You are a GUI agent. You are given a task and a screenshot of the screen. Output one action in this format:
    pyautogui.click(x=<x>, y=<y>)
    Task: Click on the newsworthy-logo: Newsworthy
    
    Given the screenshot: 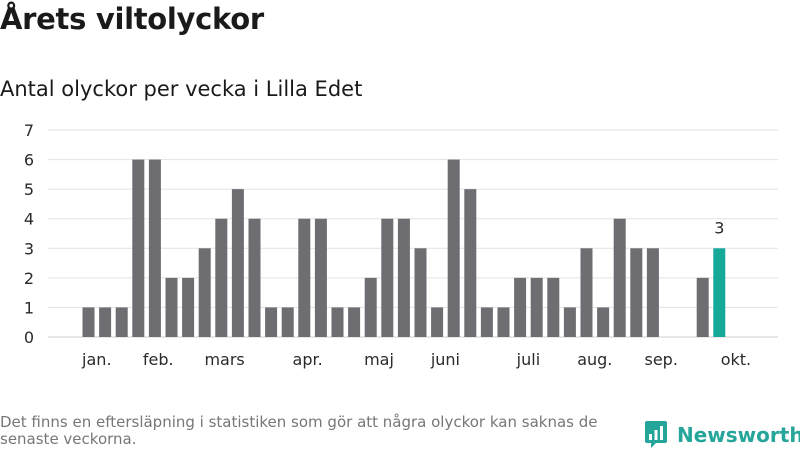 What is the action you would take?
    pyautogui.click(x=722, y=435)
    